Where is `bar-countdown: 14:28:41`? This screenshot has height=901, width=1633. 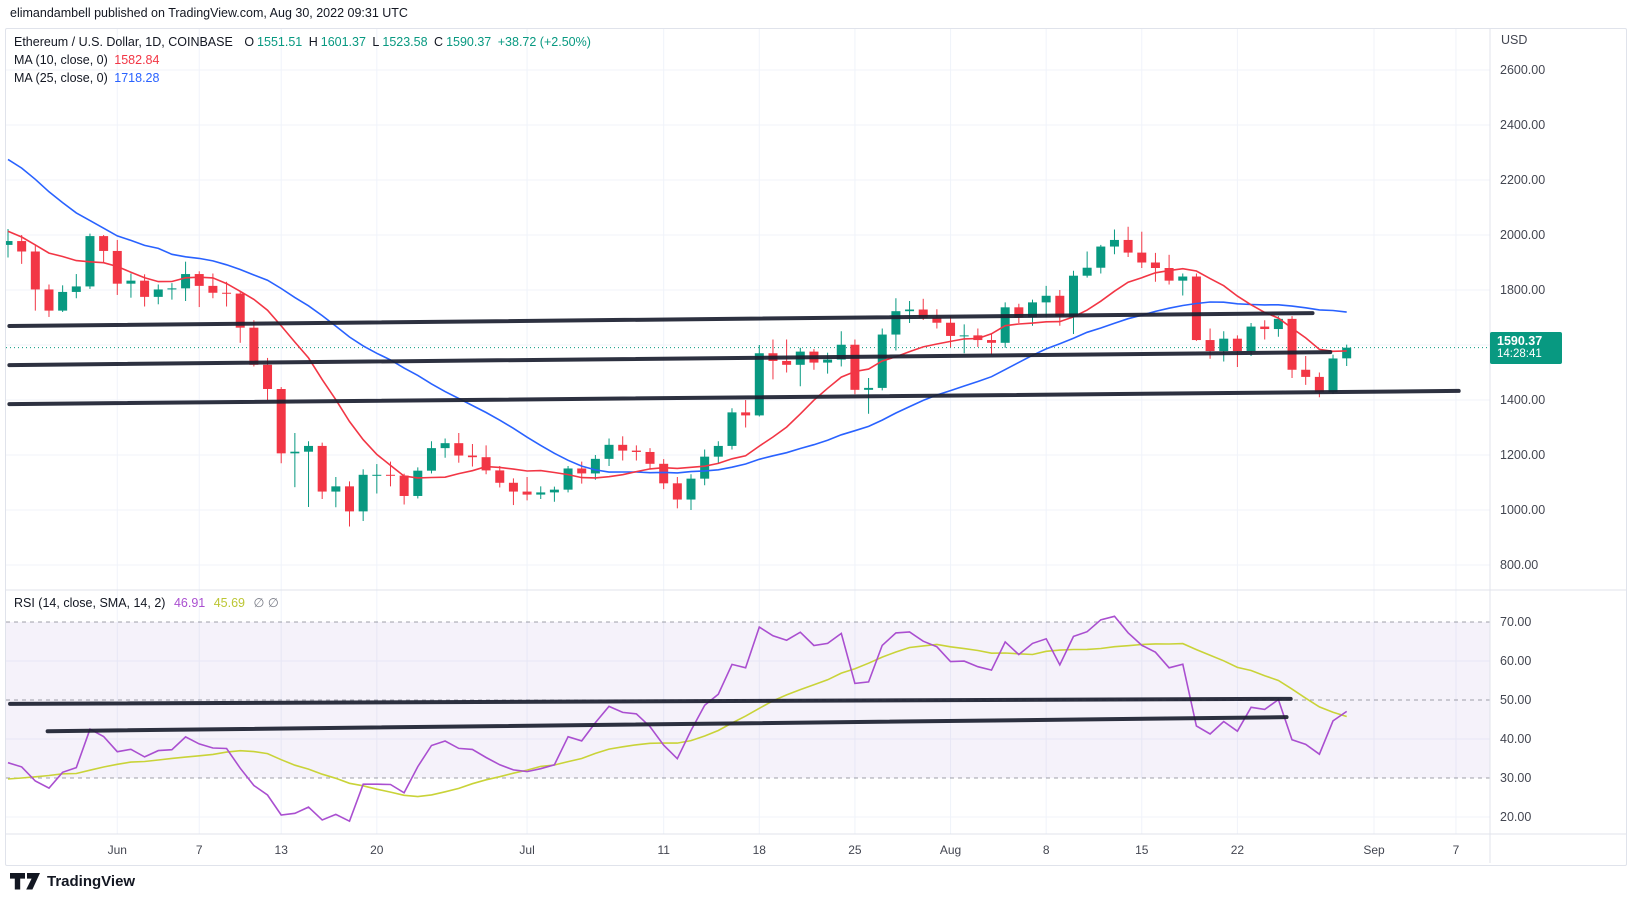 bar-countdown: 14:28:41 is located at coordinates (1519, 354).